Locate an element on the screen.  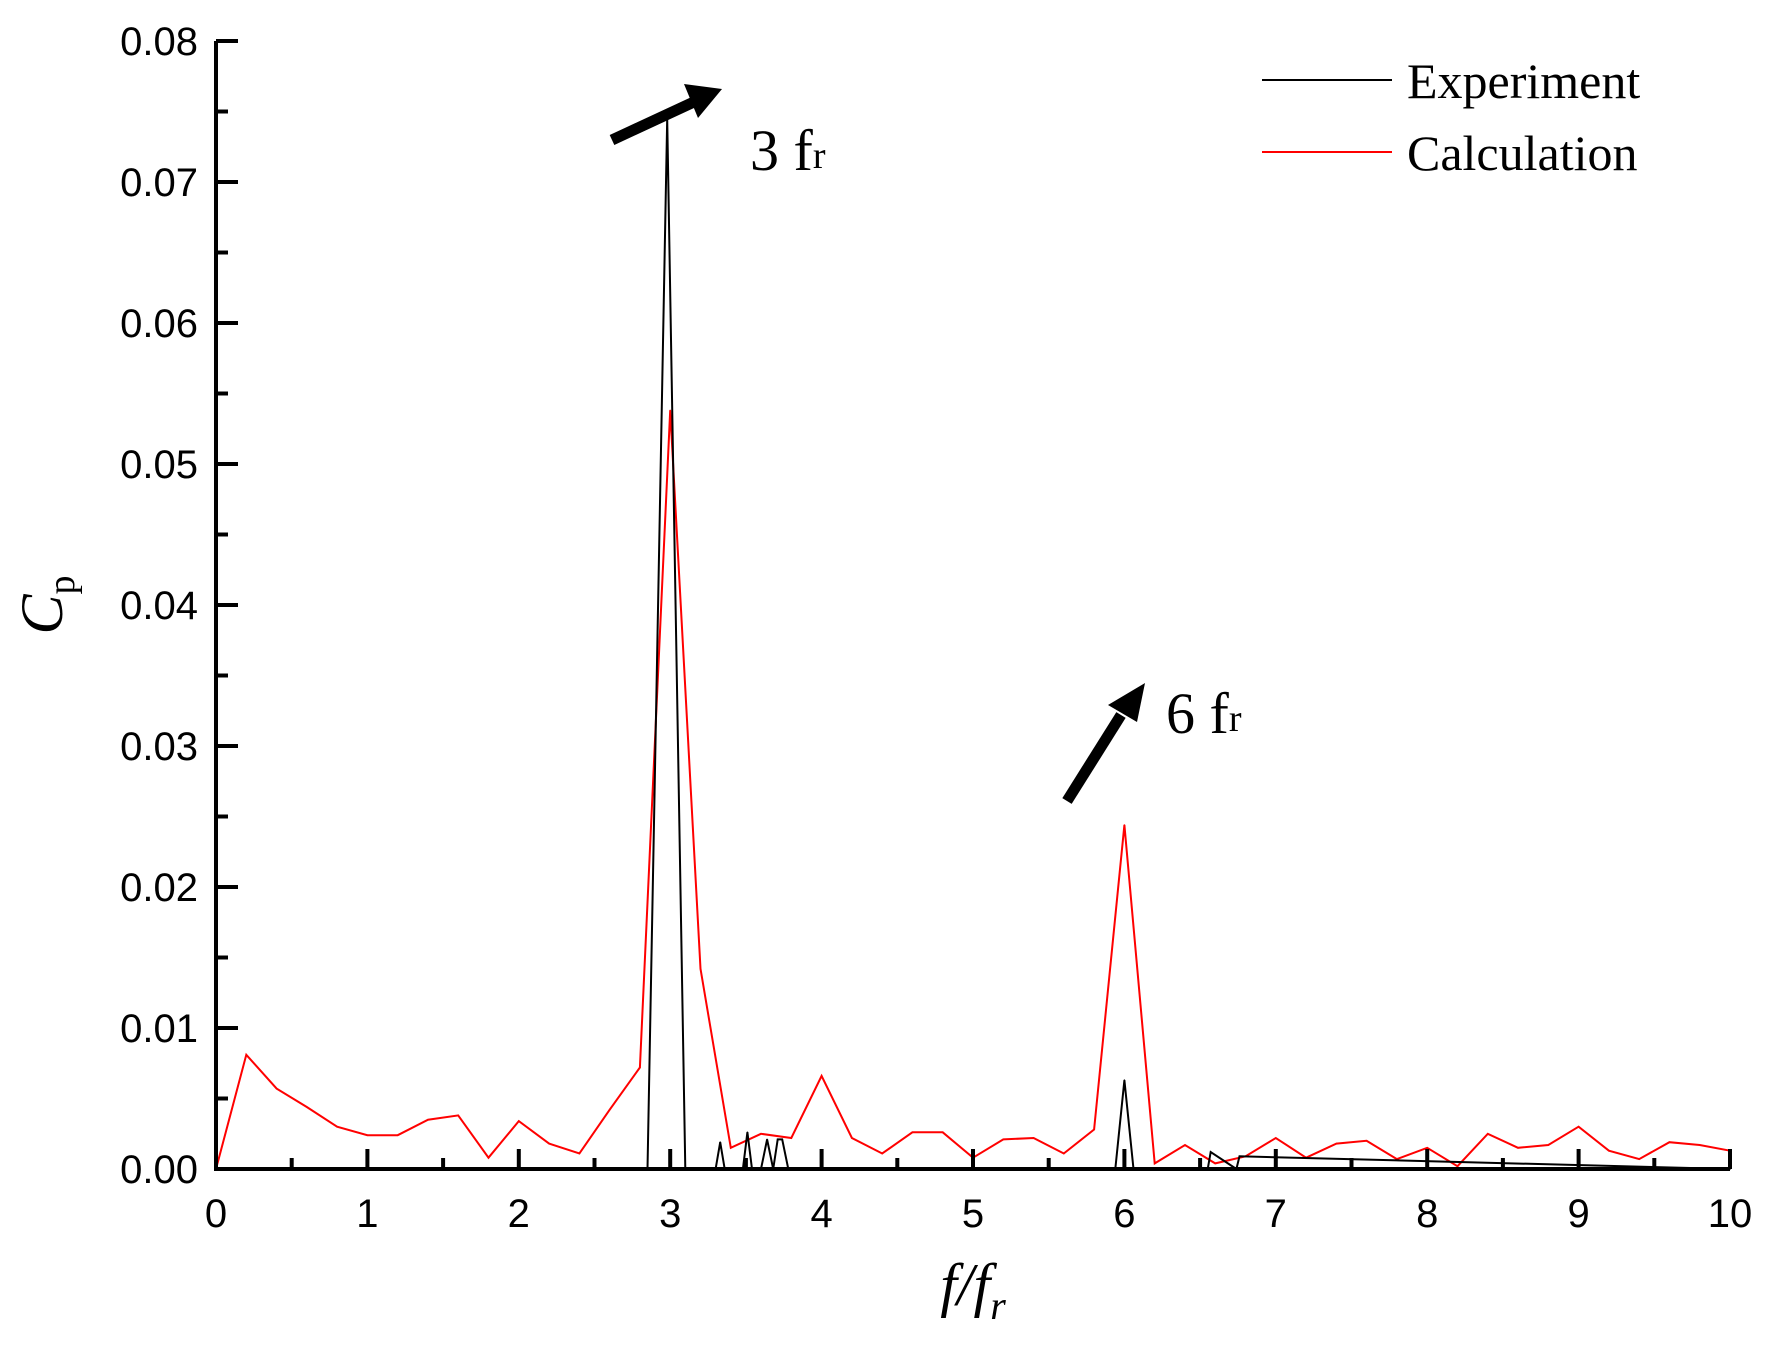
y-tick-label: 0.04 is located at coordinates (159, 606).